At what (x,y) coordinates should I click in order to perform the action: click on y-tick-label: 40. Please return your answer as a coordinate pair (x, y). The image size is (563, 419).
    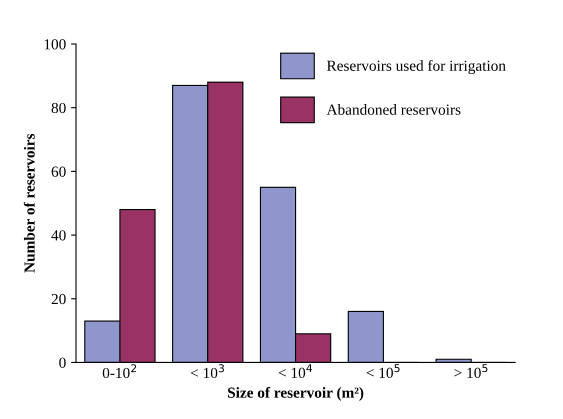
    Looking at the image, I should click on (58, 235).